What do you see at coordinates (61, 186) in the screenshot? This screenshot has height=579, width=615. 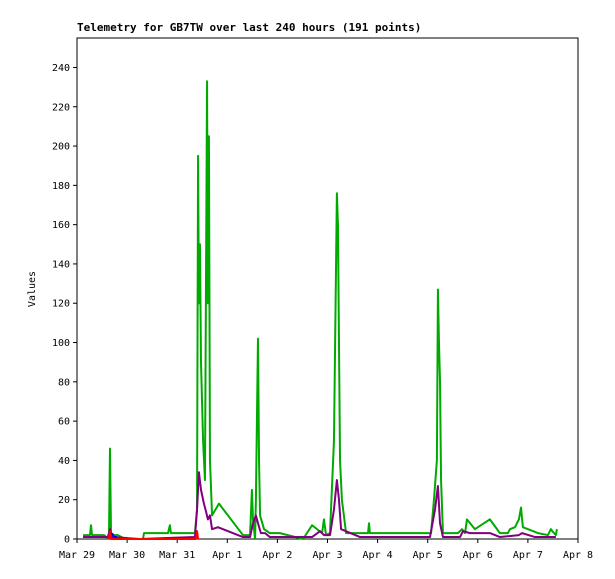 I see `y-tick-label: 180` at bounding box center [61, 186].